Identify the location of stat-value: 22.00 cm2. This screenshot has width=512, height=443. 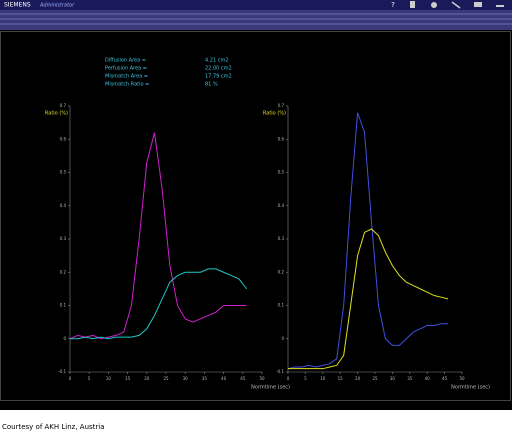
(218, 69).